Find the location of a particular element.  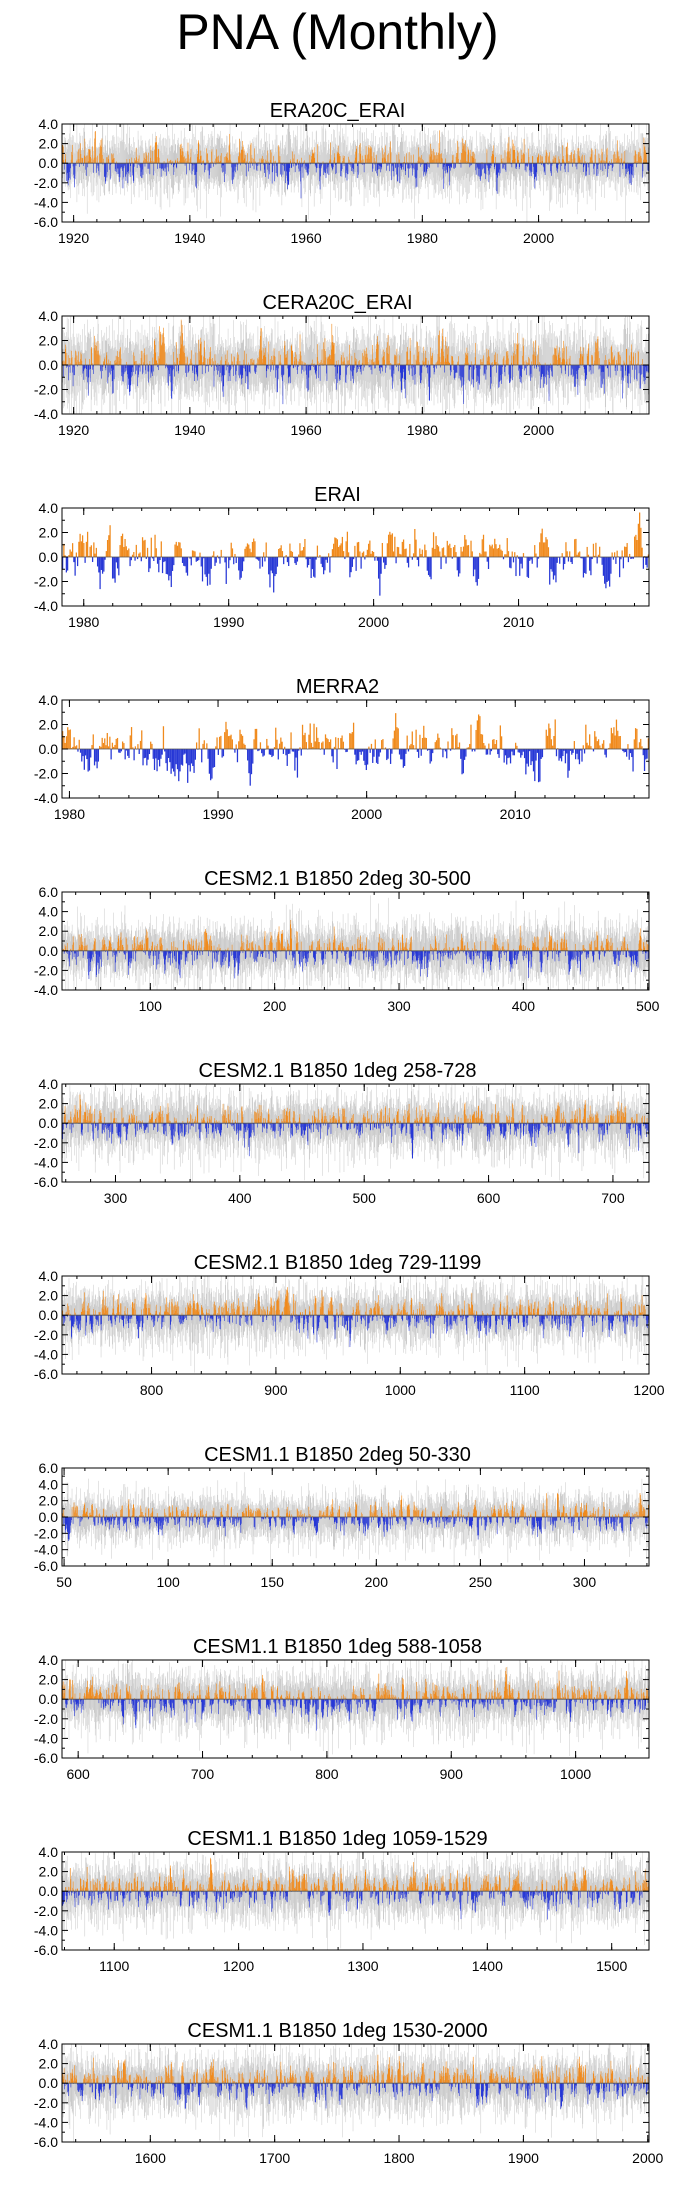

y-tick-label: 4.0 is located at coordinates (49, 124).